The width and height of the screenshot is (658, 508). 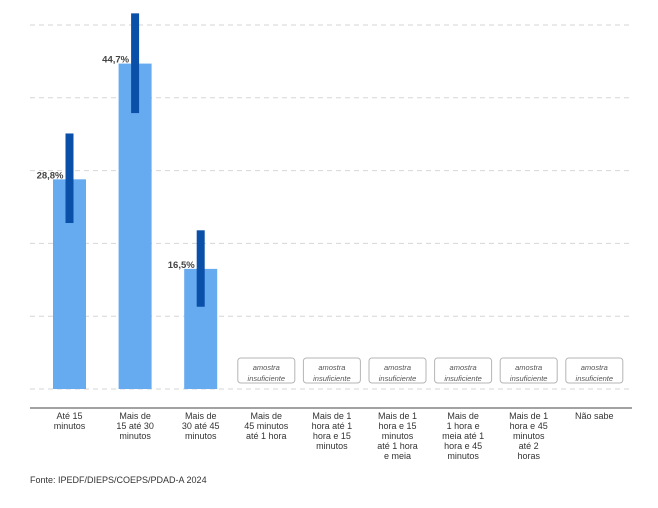 What do you see at coordinates (463, 378) in the screenshot?
I see `insufficient-label-6: insuficiente` at bounding box center [463, 378].